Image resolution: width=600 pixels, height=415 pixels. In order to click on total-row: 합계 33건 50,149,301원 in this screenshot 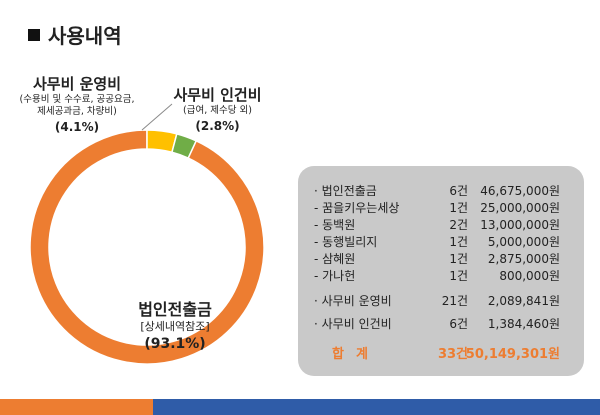, I will do `click(441, 352)`.